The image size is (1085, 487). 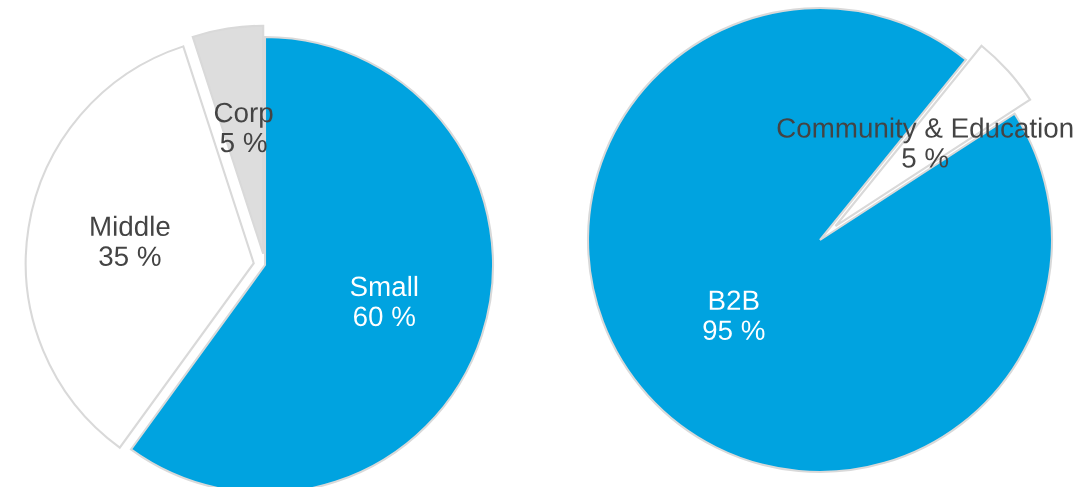 I want to click on data-label: 35 %, so click(x=130, y=256).